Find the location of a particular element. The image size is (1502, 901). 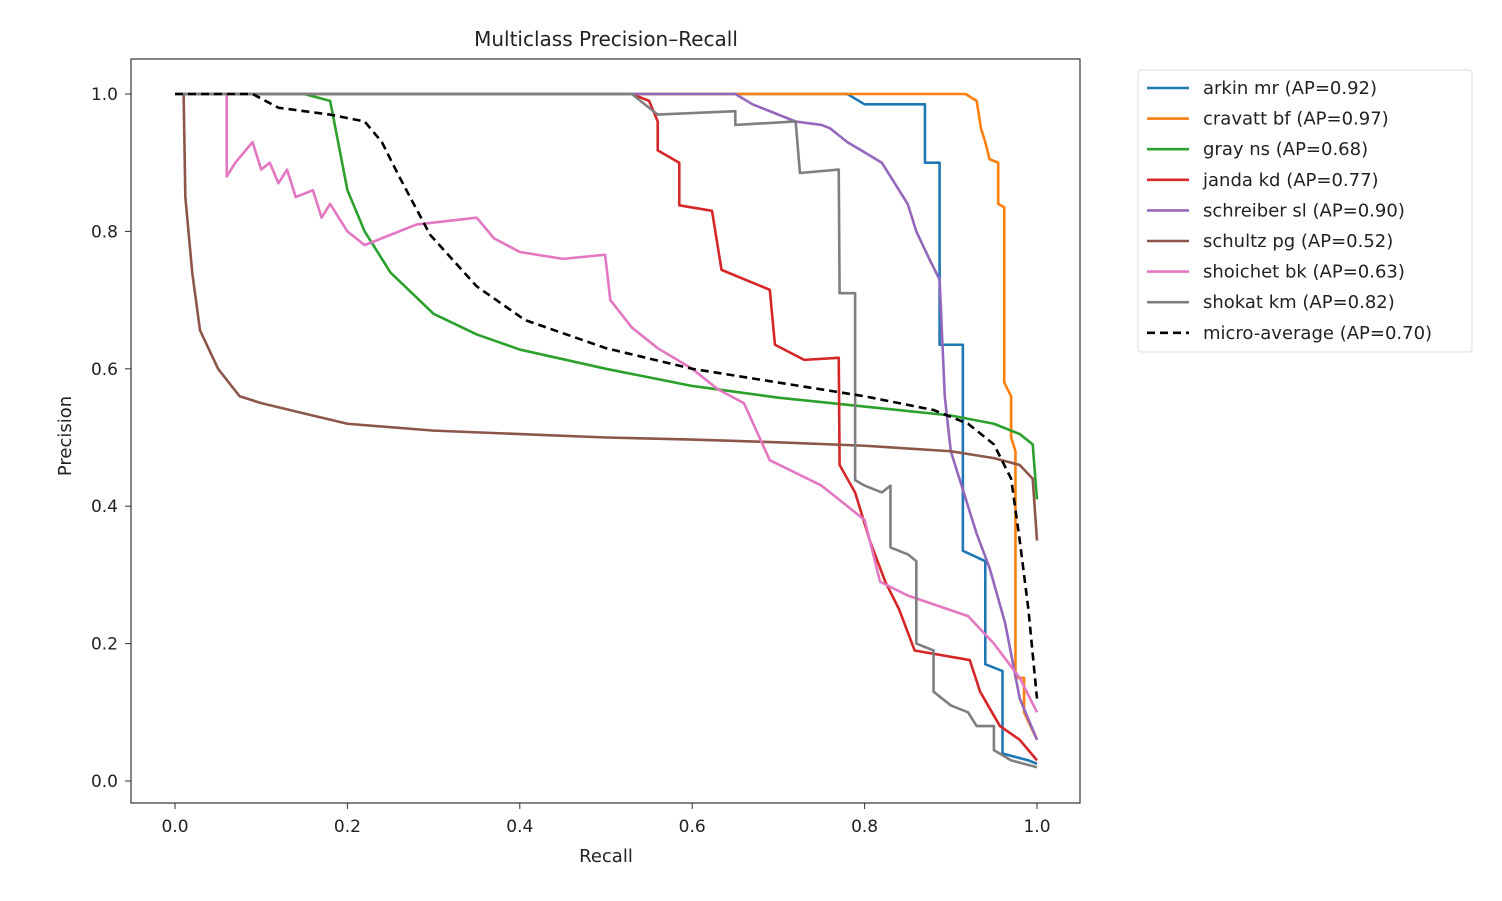

legend-label: shokat km (AP=0.82) is located at coordinates (1299, 302).